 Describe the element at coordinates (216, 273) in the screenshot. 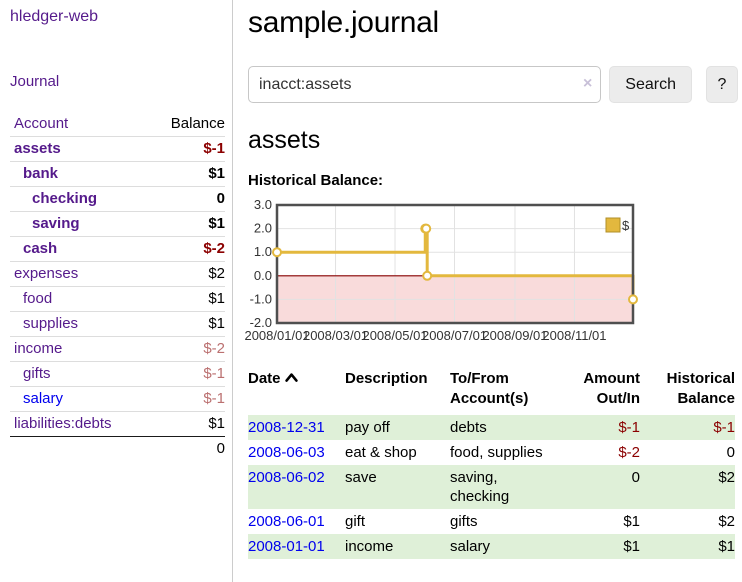

I see `sidebar-account-balance: $2` at that location.